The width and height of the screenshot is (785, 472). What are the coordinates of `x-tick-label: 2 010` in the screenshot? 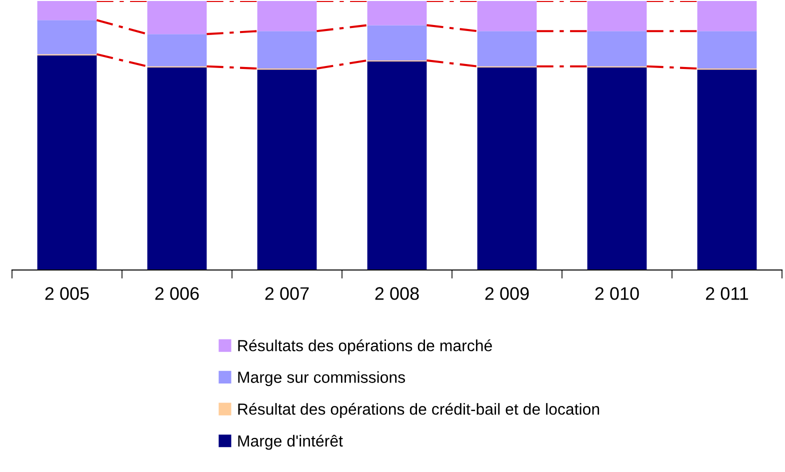 It's located at (617, 293).